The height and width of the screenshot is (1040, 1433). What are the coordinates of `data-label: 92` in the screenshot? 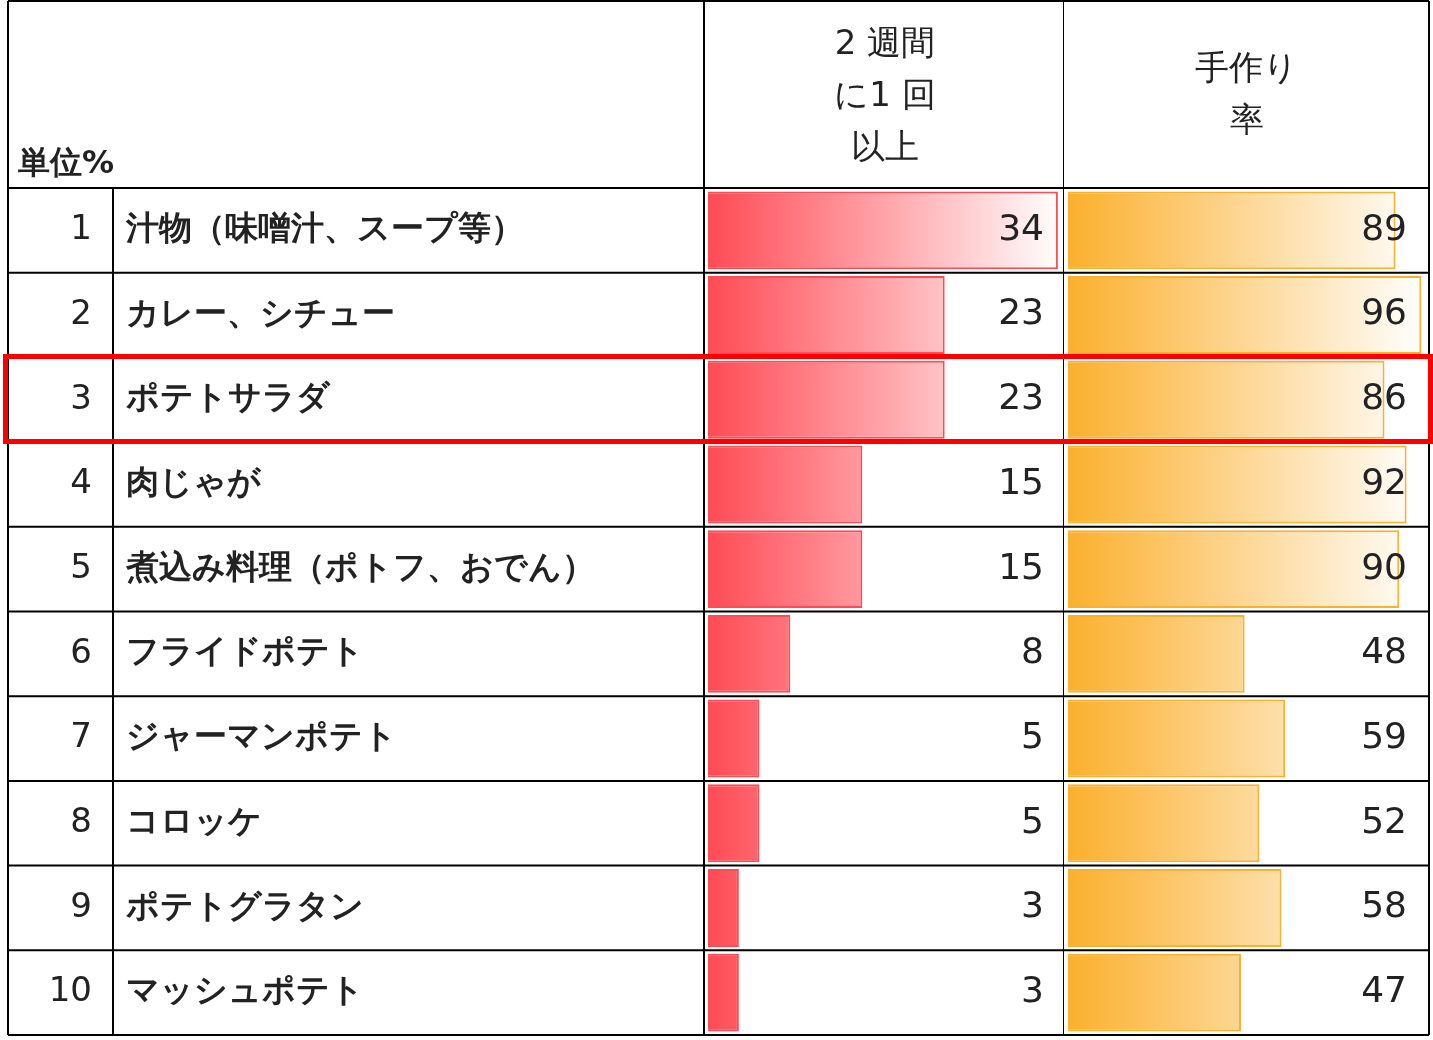 It's located at (1384, 481).